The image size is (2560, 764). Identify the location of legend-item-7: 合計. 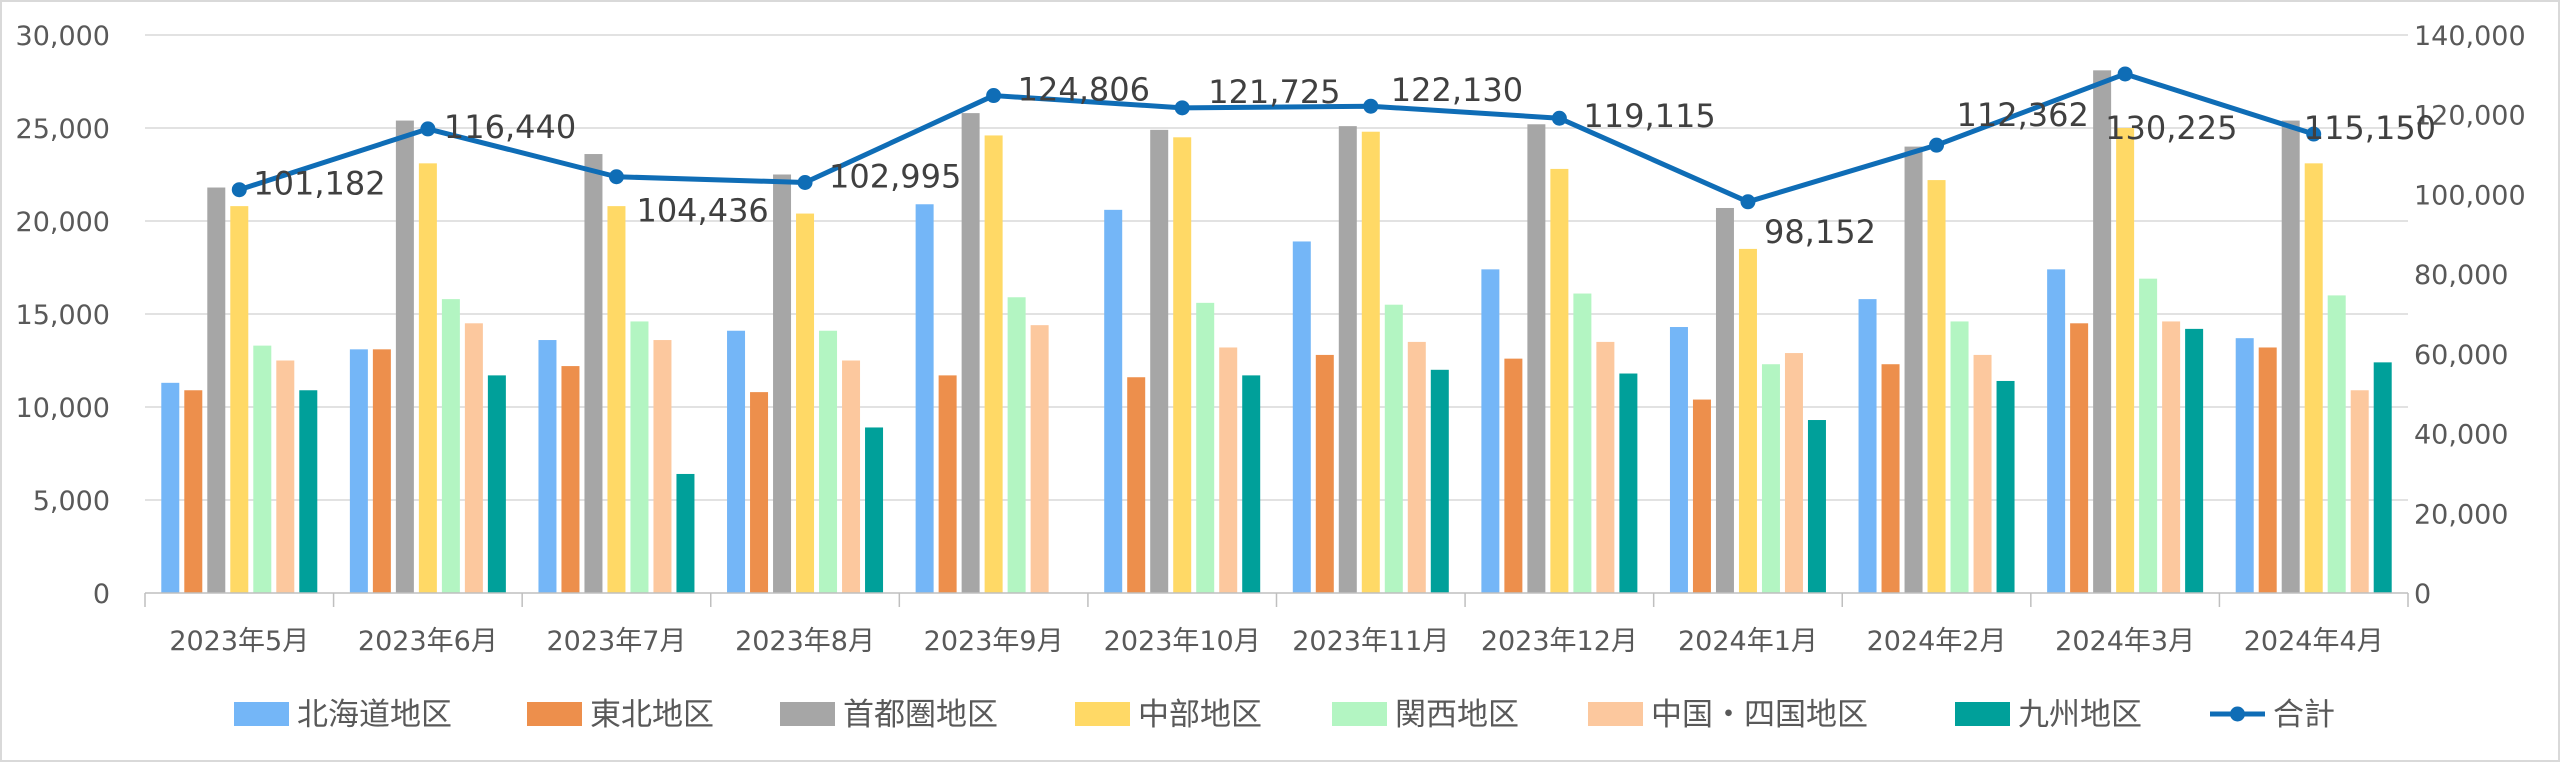
(2272, 715).